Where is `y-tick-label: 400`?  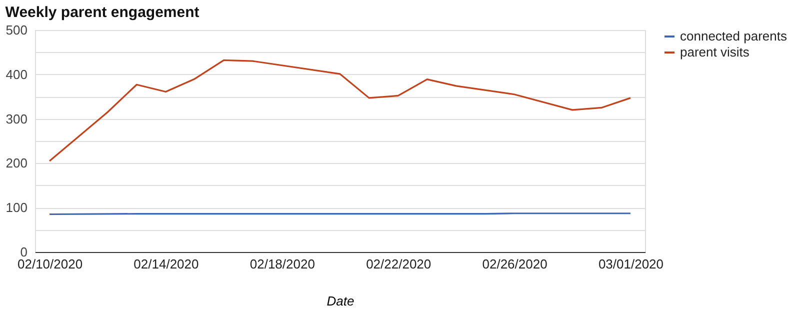
y-tick-label: 400 is located at coordinates (17, 74).